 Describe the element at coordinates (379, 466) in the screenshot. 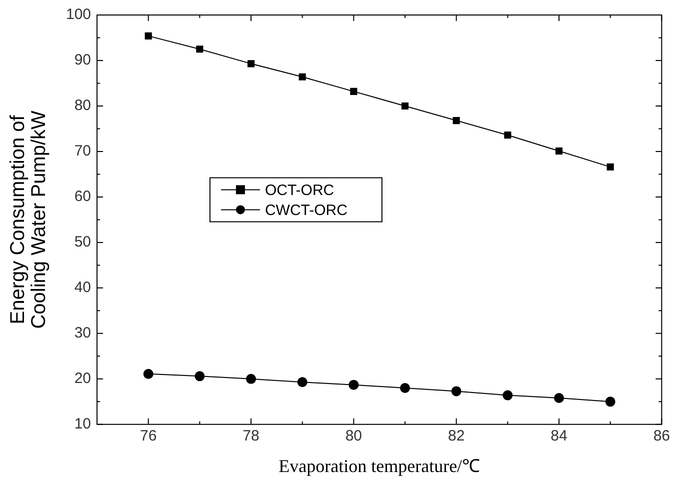

I see `x-axis-title: Evaporation temperature/℃` at that location.